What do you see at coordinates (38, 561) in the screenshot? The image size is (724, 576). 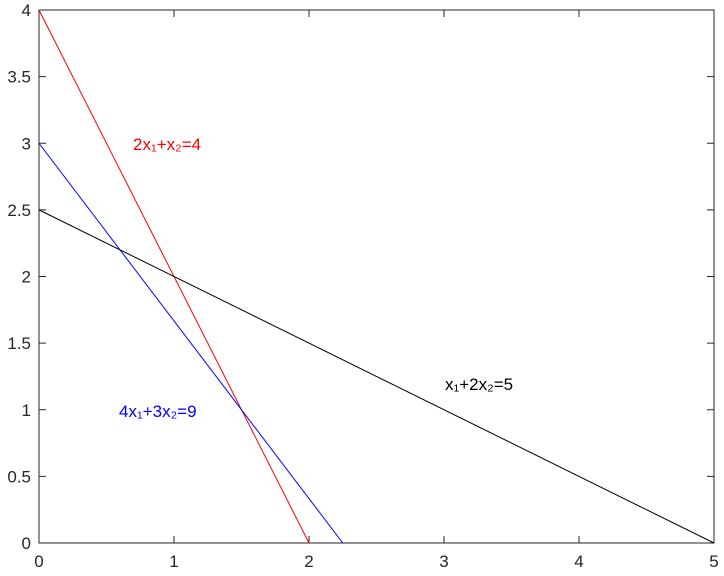 I see `x-tick-label: 0` at bounding box center [38, 561].